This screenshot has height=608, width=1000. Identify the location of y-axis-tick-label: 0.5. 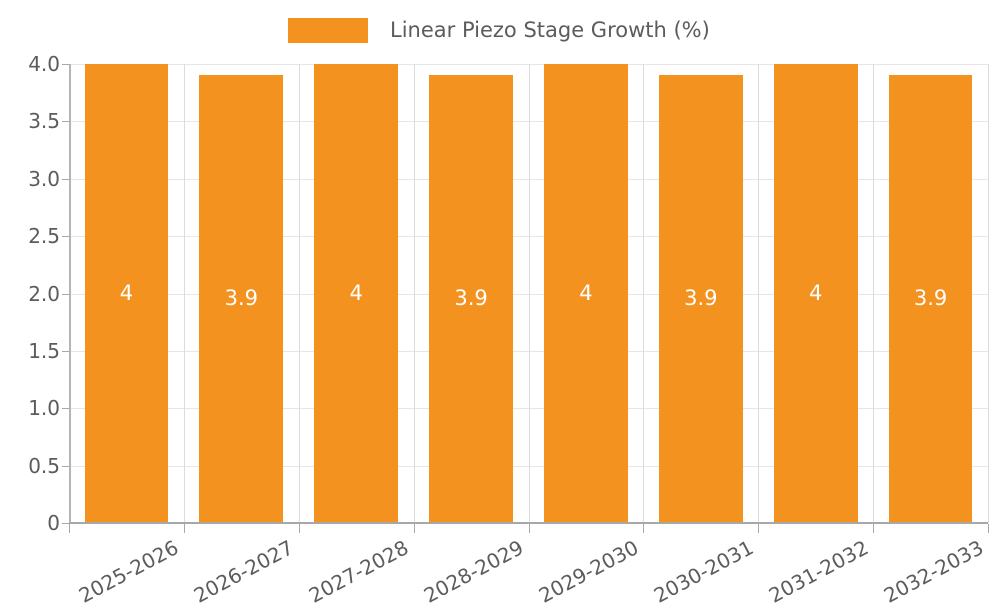
(44, 465).